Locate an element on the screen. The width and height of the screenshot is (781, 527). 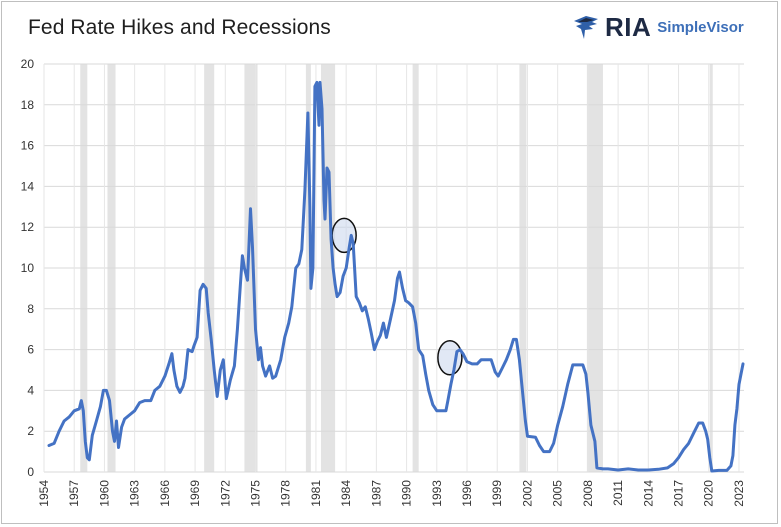
x-tick-label: 2017 is located at coordinates (679, 493).